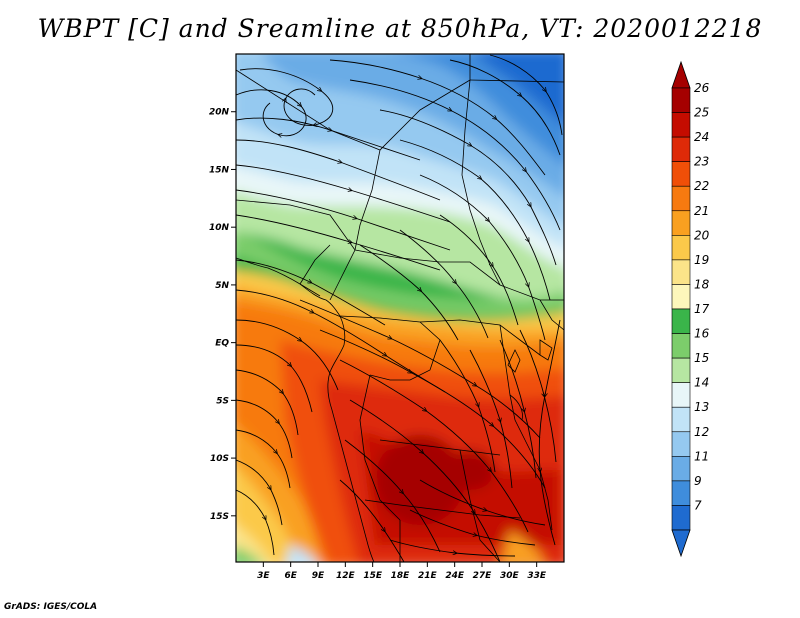  I want to click on footer-credit: GrADS: IGES/COLA, so click(51, 607).